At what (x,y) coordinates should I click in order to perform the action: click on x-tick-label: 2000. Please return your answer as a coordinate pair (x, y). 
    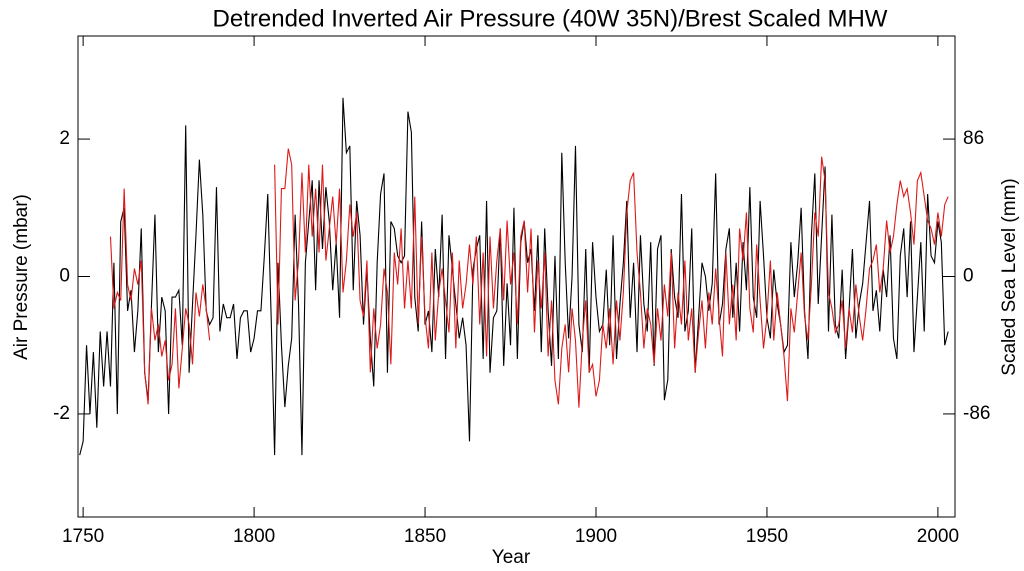
    Looking at the image, I should click on (938, 536).